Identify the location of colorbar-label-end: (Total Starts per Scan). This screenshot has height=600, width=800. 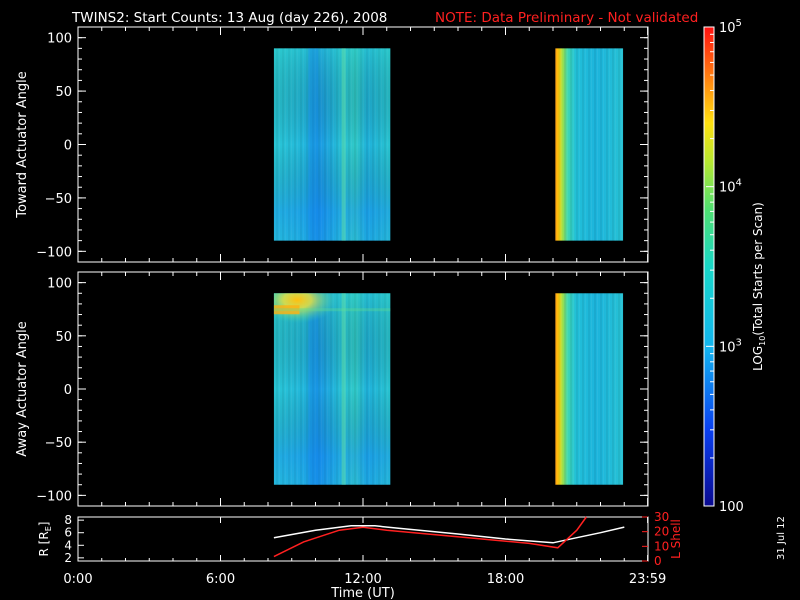
(758, 269).